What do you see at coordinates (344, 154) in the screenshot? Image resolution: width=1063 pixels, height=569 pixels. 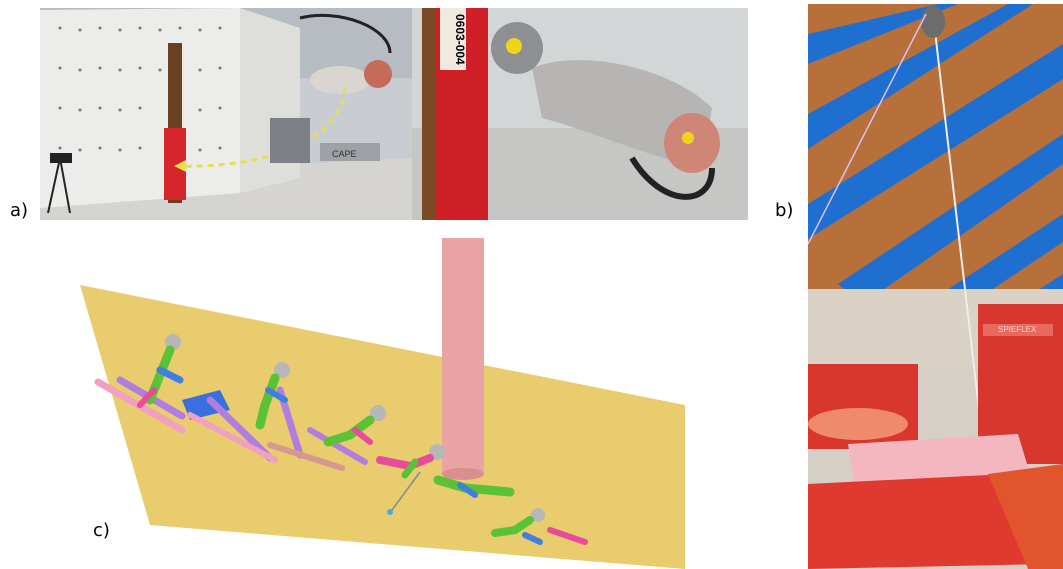 I see `wall-marker-text: CAPE` at bounding box center [344, 154].